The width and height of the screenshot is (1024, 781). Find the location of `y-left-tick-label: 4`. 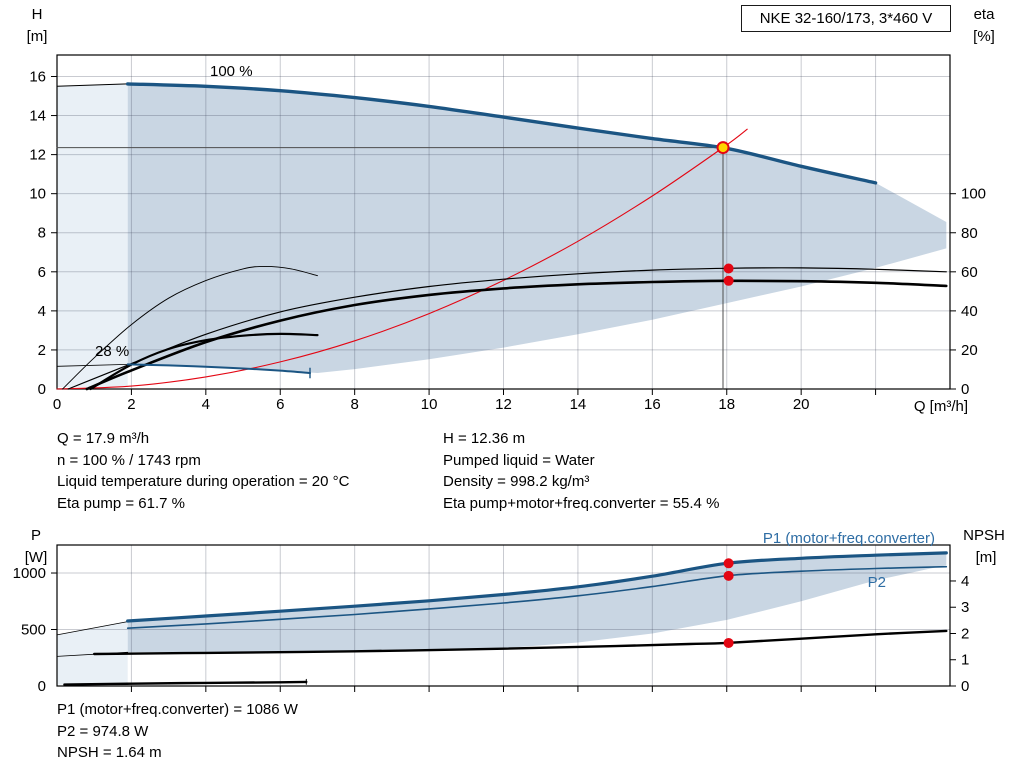

y-left-tick-label: 4 is located at coordinates (42, 311).